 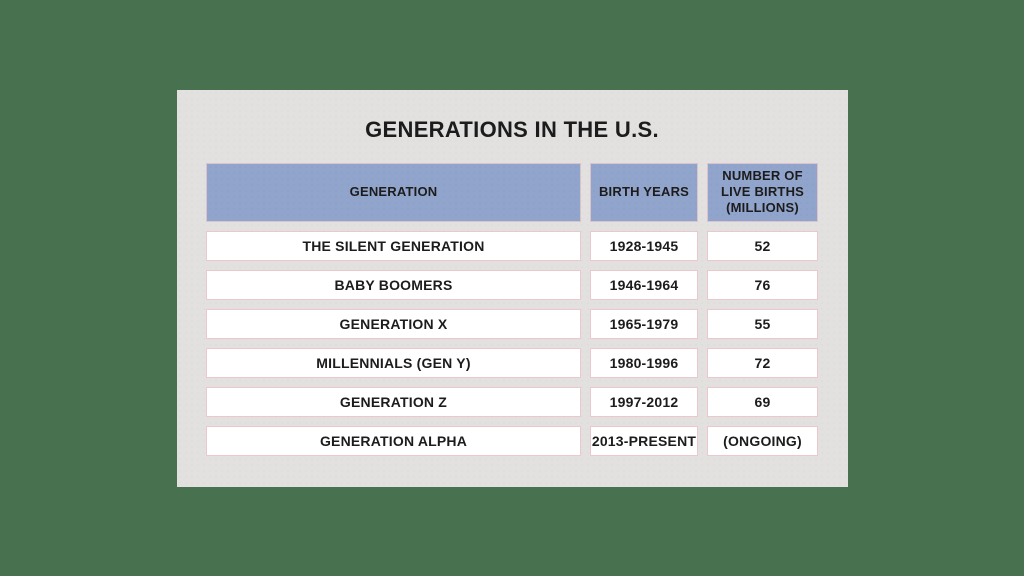 I want to click on page-title: GENERATIONS IN THE U.S., so click(x=512, y=129).